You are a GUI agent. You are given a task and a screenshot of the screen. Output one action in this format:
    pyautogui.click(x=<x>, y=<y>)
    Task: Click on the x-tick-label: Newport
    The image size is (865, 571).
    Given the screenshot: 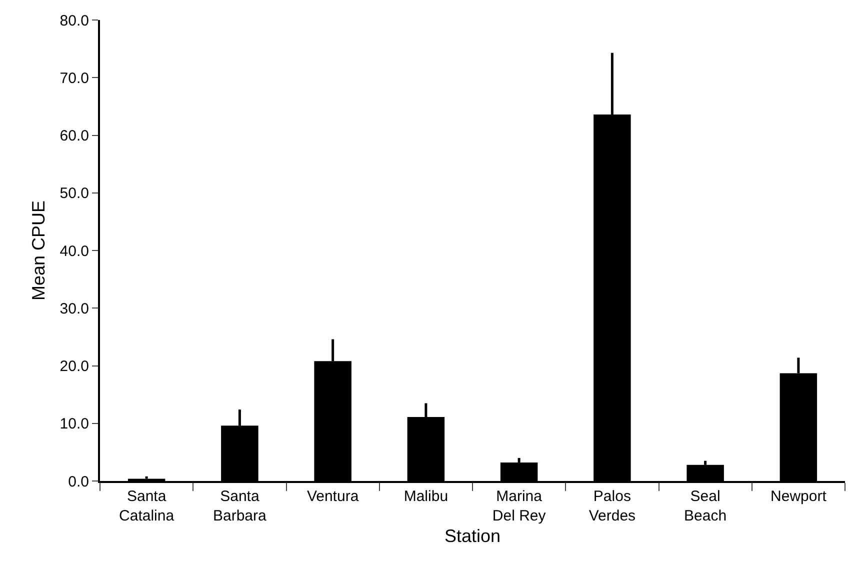 What is the action you would take?
    pyautogui.click(x=799, y=496)
    